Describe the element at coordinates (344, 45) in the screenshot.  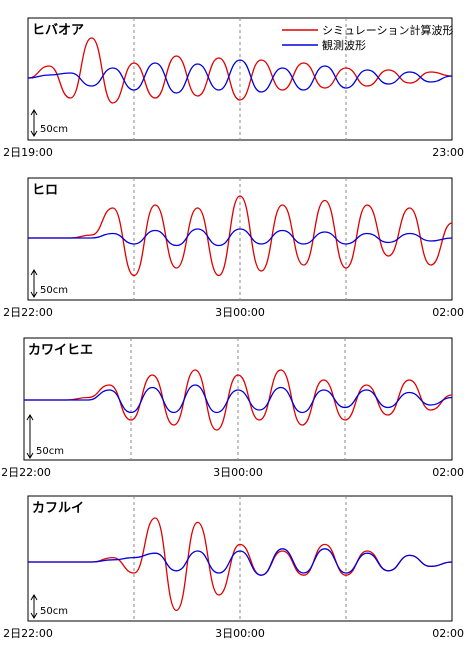
I see `legend-observed-label: 観測波形` at that location.